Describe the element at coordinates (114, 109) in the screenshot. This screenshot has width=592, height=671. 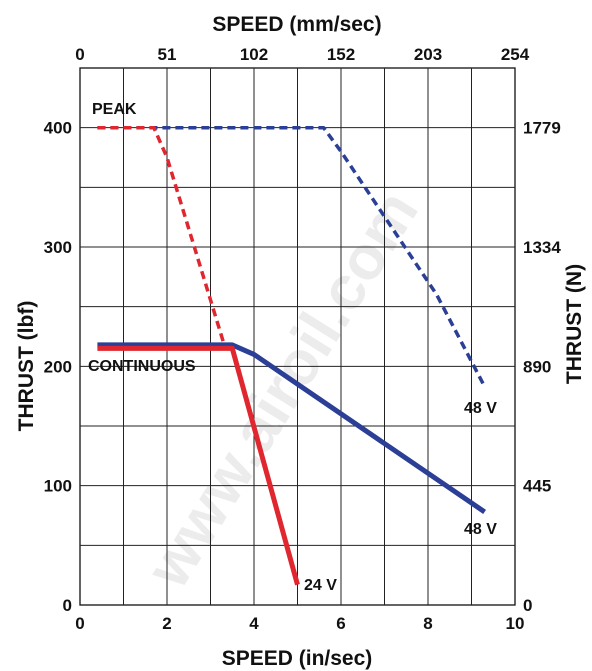
I see `peak-label: PEAK` at that location.